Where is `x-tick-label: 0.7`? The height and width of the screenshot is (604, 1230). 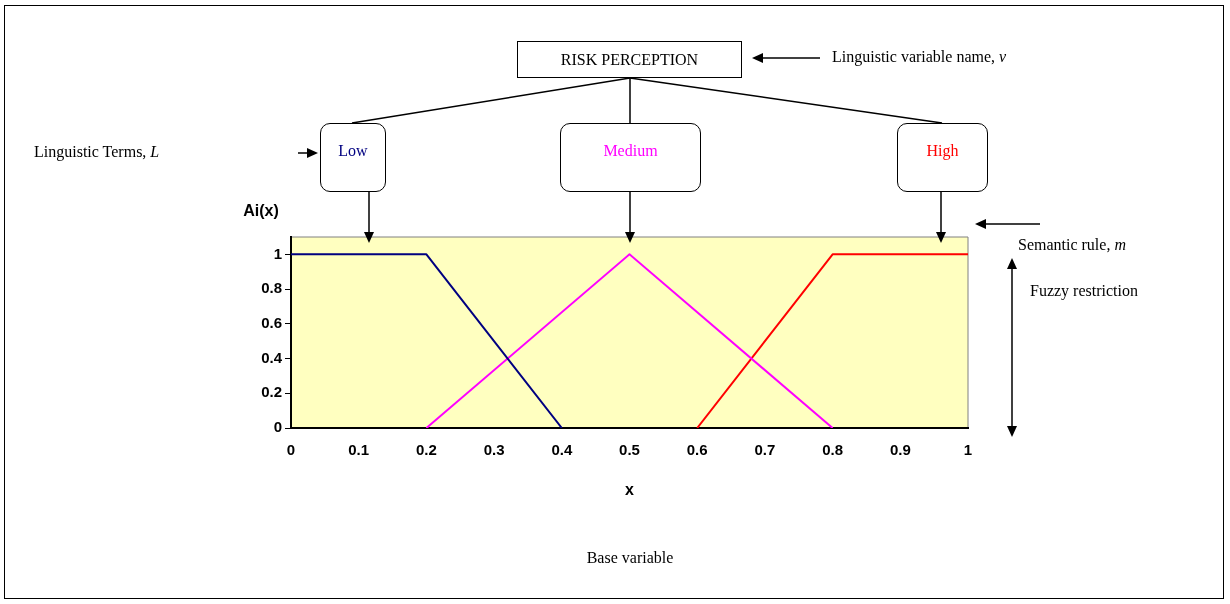 x-tick-label: 0.7 is located at coordinates (765, 450).